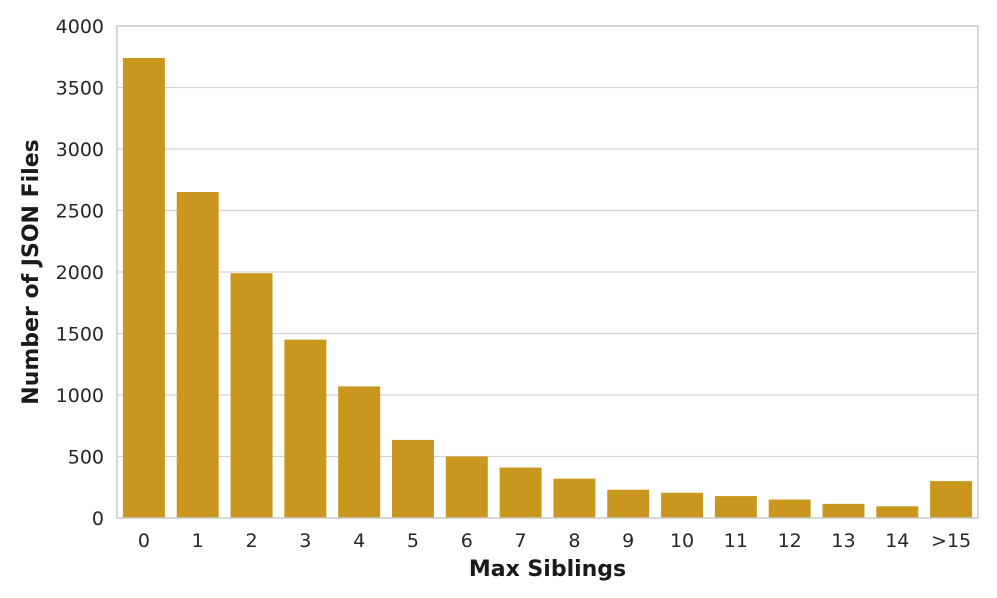 The height and width of the screenshot is (598, 997). I want to click on y-tick-label: 0, so click(98, 519).